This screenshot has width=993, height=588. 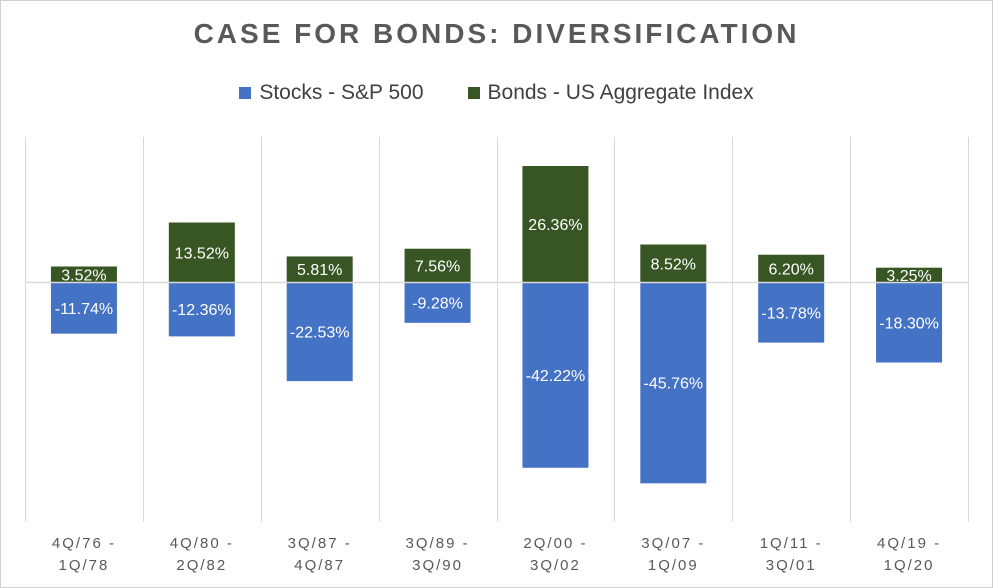 I want to click on data-label-stocks: -12.36%, so click(x=202, y=310).